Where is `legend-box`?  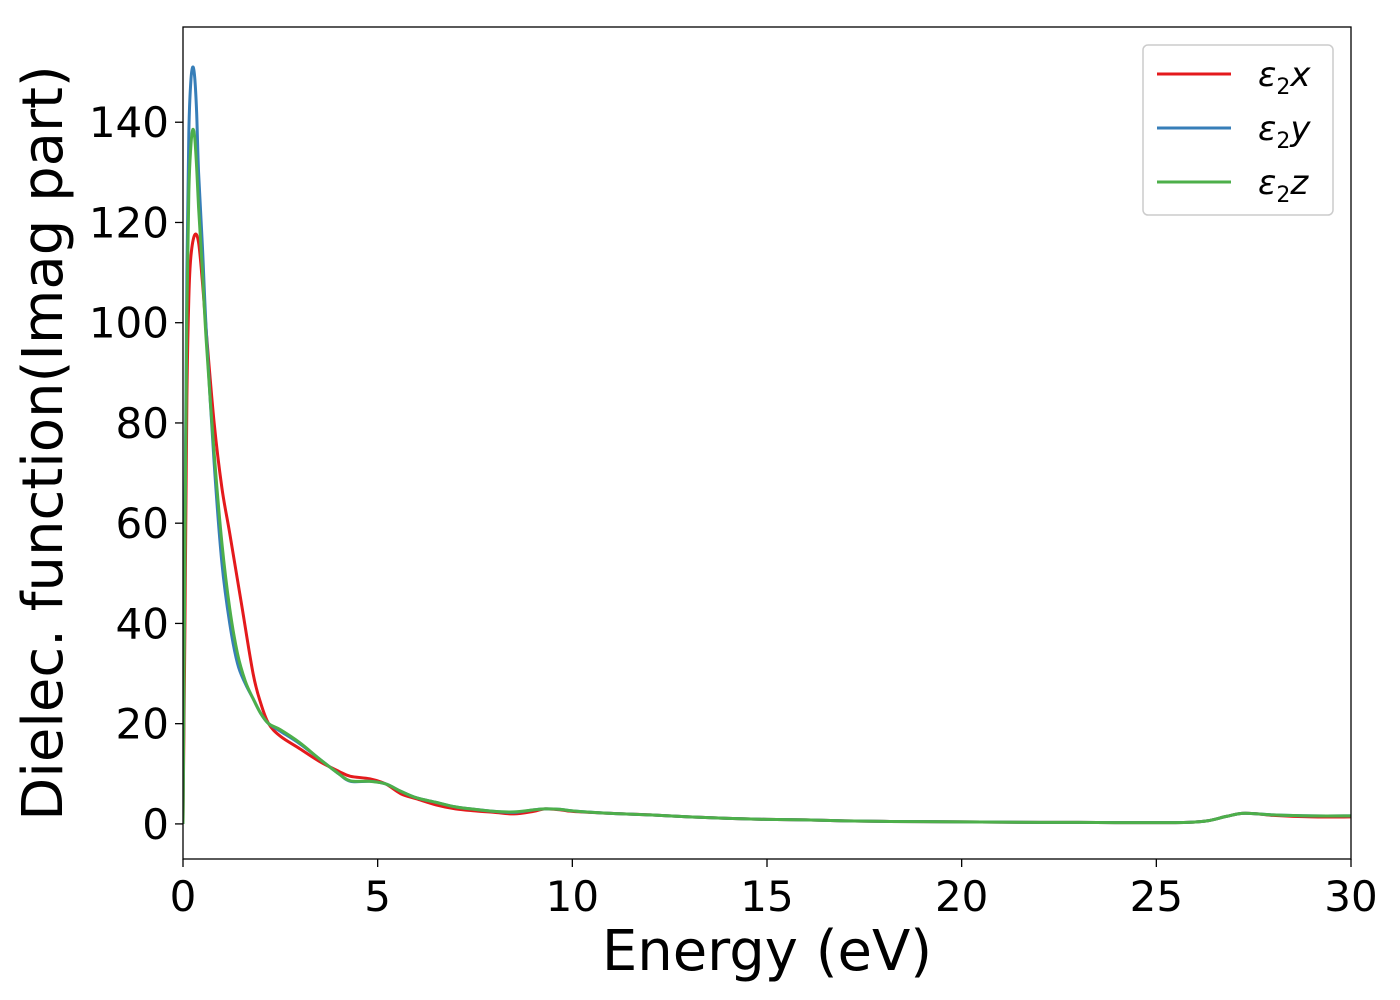
legend-box is located at coordinates (1238, 130).